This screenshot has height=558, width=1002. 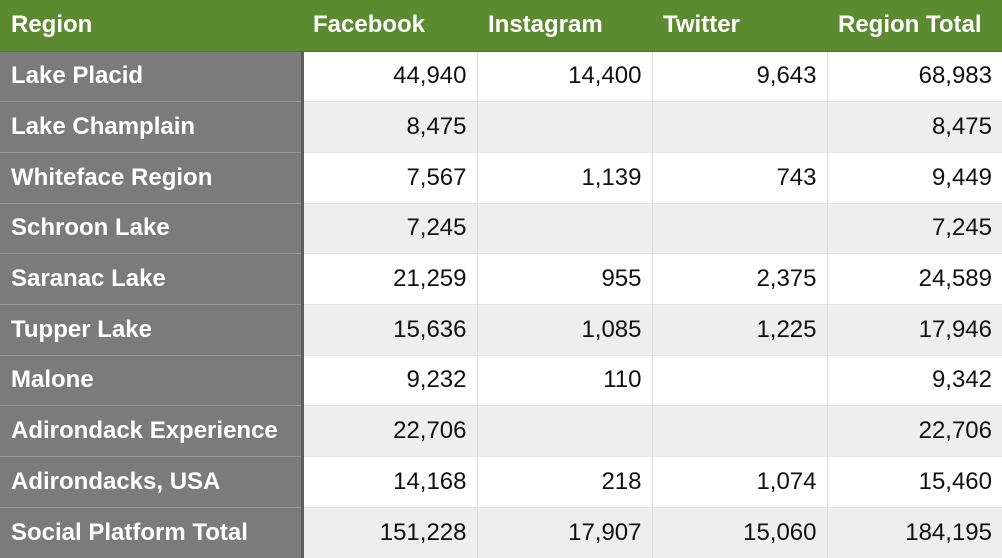 I want to click on cell-twitter: 9,643, so click(x=740, y=76).